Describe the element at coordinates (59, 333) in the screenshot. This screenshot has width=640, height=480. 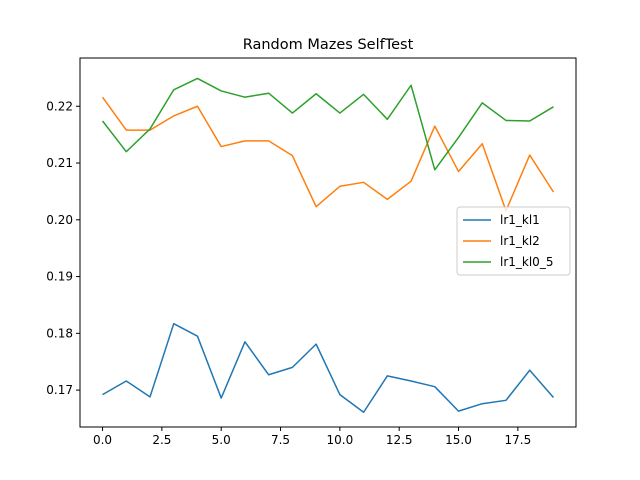
I see `y-tick-label: 0.18` at that location.